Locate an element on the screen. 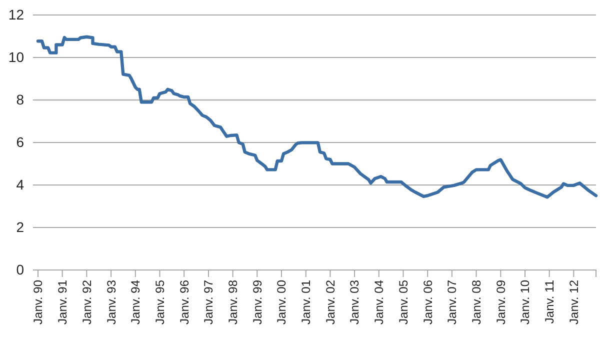 This screenshot has width=600, height=352. x-tick-label: Janv. 04 is located at coordinates (379, 302).